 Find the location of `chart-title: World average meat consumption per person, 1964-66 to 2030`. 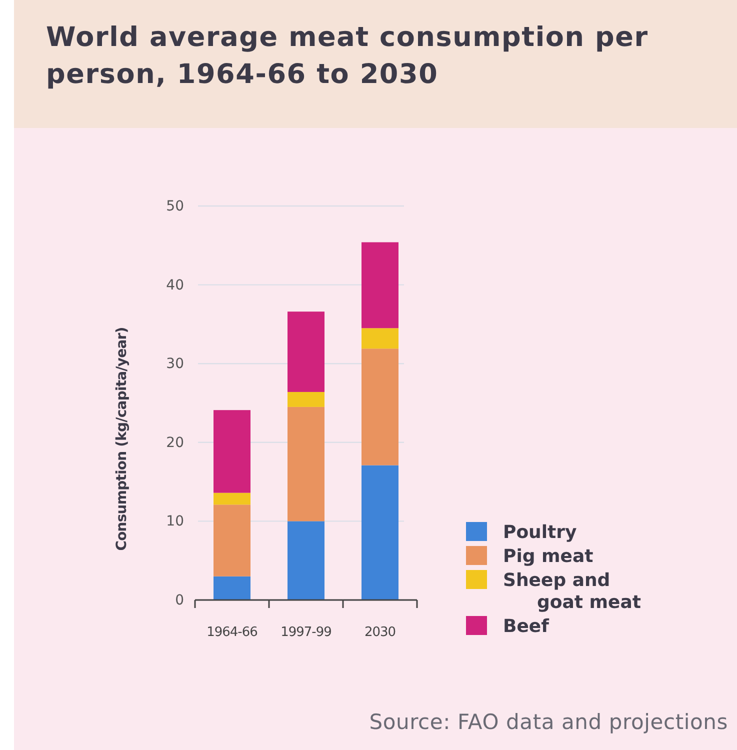

chart-title: World average meat consumption per person, 1964-66 to 2030 is located at coordinates (347, 56).